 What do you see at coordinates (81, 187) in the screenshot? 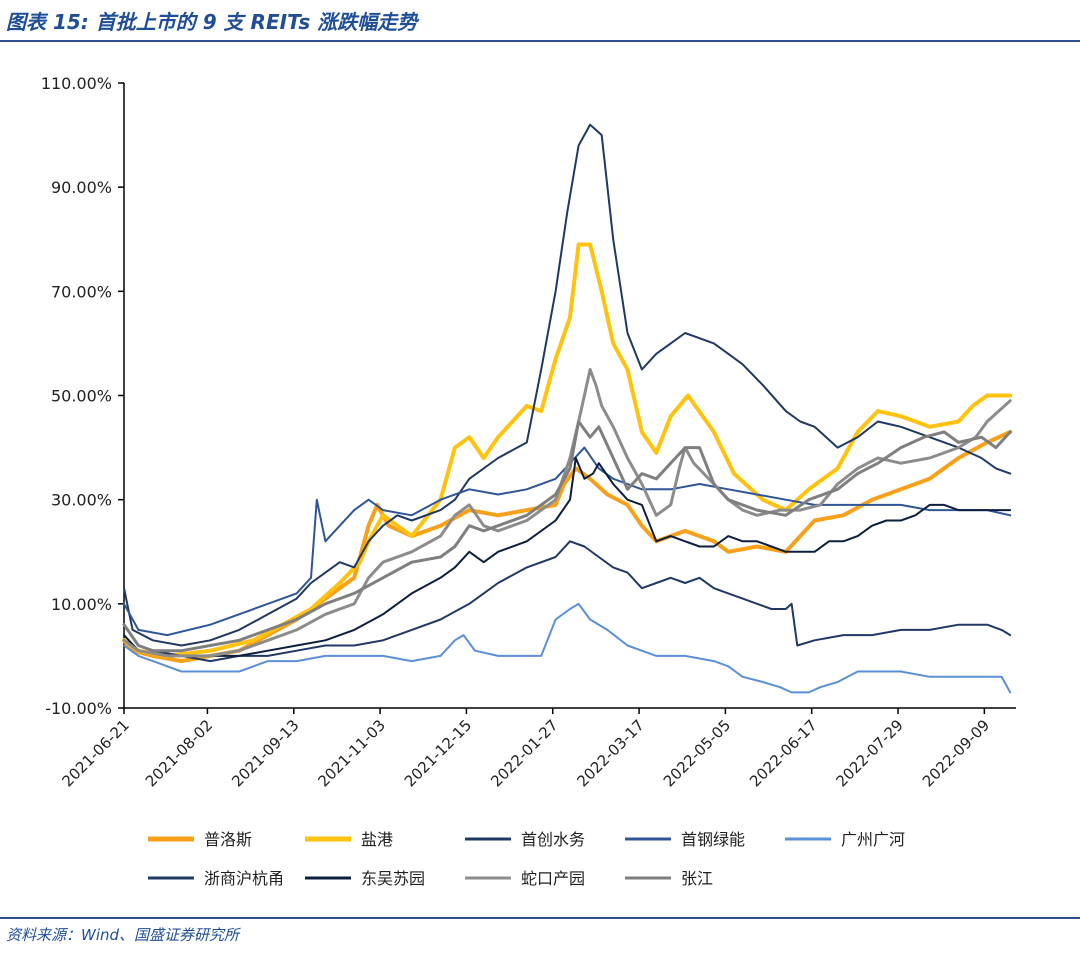
I see `y-tick-label: 90.00%` at bounding box center [81, 187].